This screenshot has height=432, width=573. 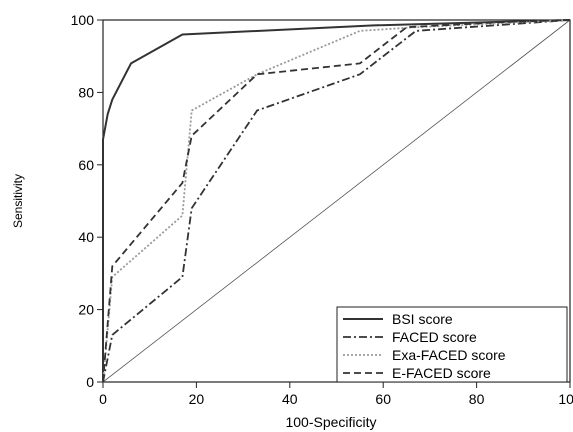 What do you see at coordinates (422, 319) in the screenshot?
I see `legend-label: BSI score` at bounding box center [422, 319].